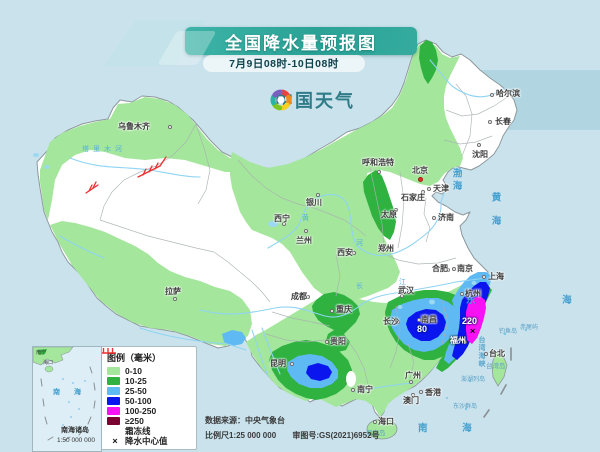 This screenshot has height=452, width=600. I want to click on frost-line, so click(126, 175).